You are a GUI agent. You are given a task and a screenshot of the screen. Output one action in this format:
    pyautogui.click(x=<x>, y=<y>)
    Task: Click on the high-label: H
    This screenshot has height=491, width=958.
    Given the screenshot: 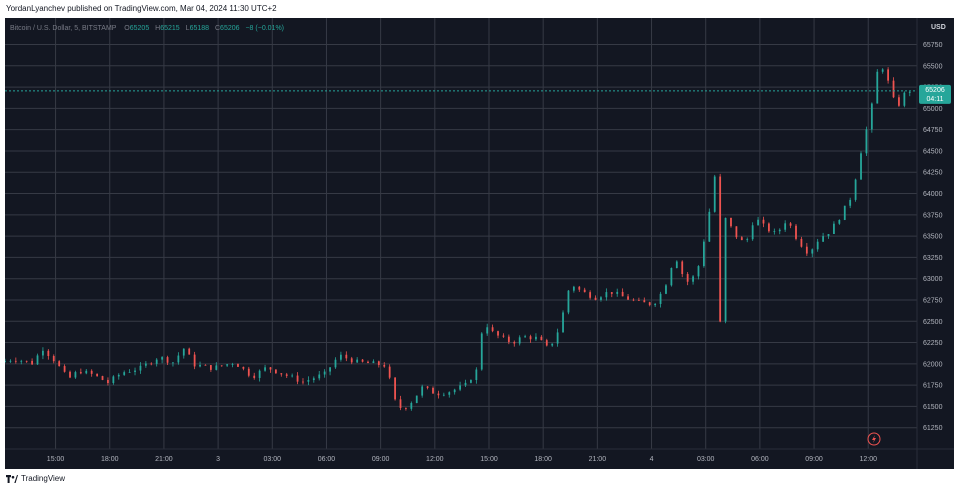 What is the action you would take?
    pyautogui.click(x=157, y=28)
    